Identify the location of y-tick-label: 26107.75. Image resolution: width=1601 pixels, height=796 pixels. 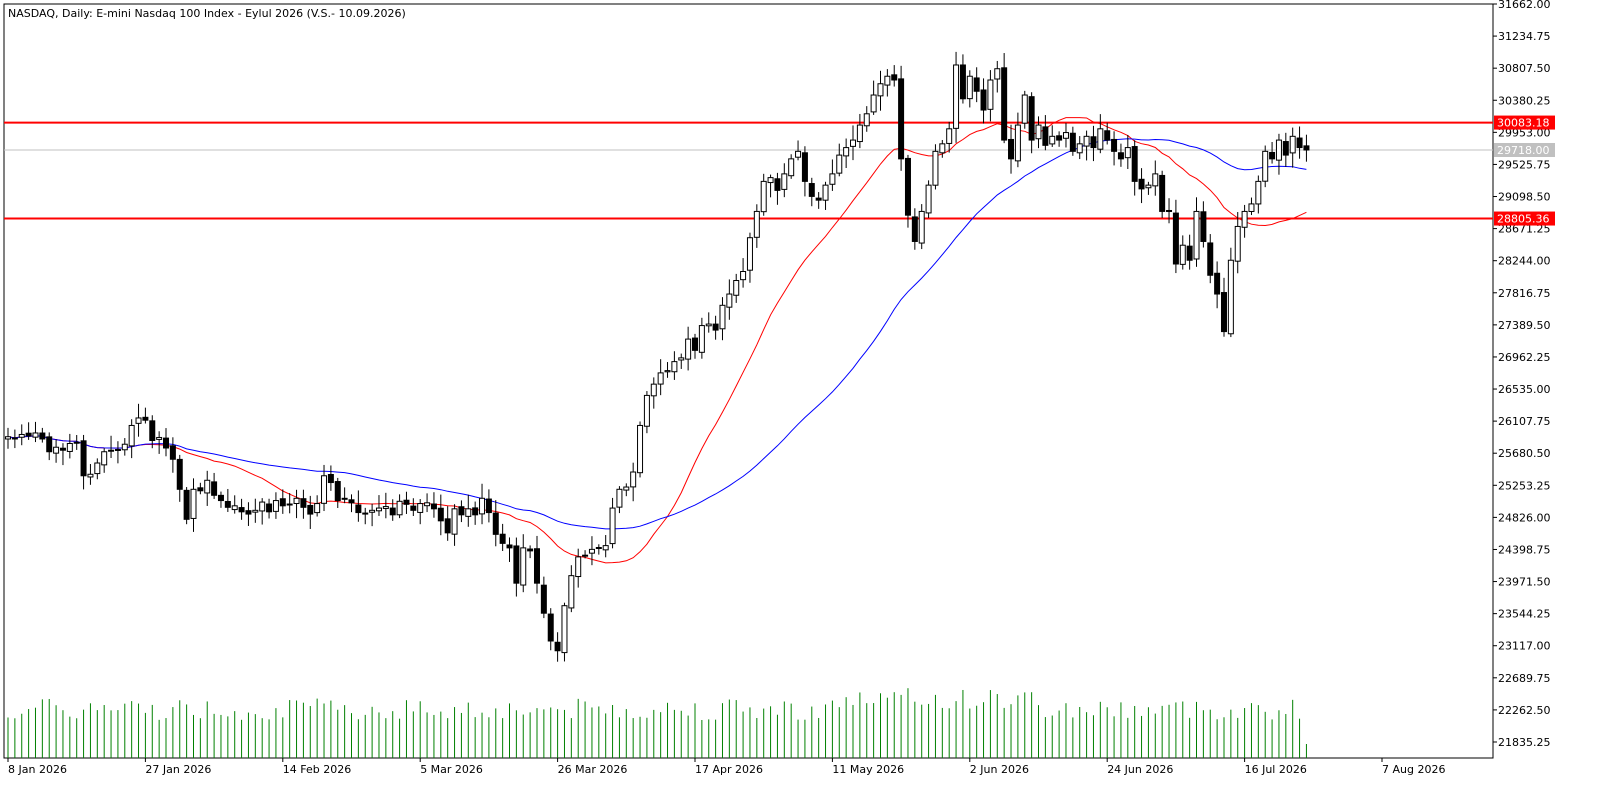
(1524, 421).